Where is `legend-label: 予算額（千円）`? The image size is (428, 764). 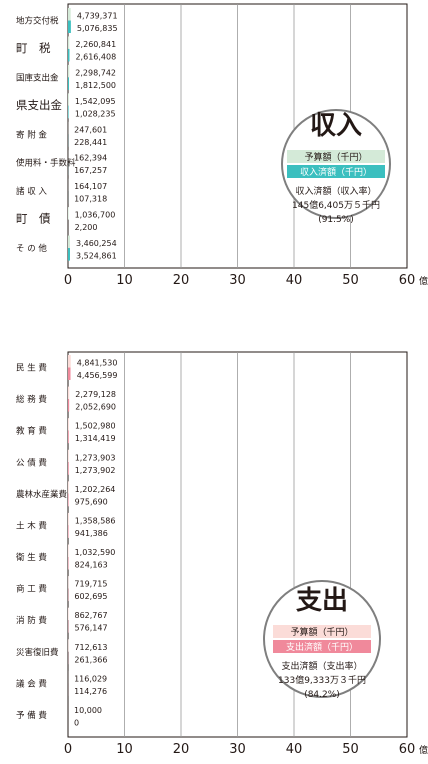
legend-label: 予算額（千円） is located at coordinates (335, 157).